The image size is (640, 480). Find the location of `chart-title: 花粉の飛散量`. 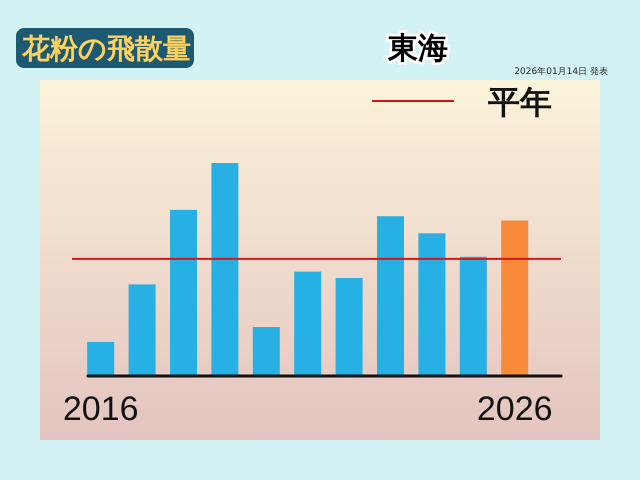

chart-title: 花粉の飛散量 is located at coordinates (106, 48).